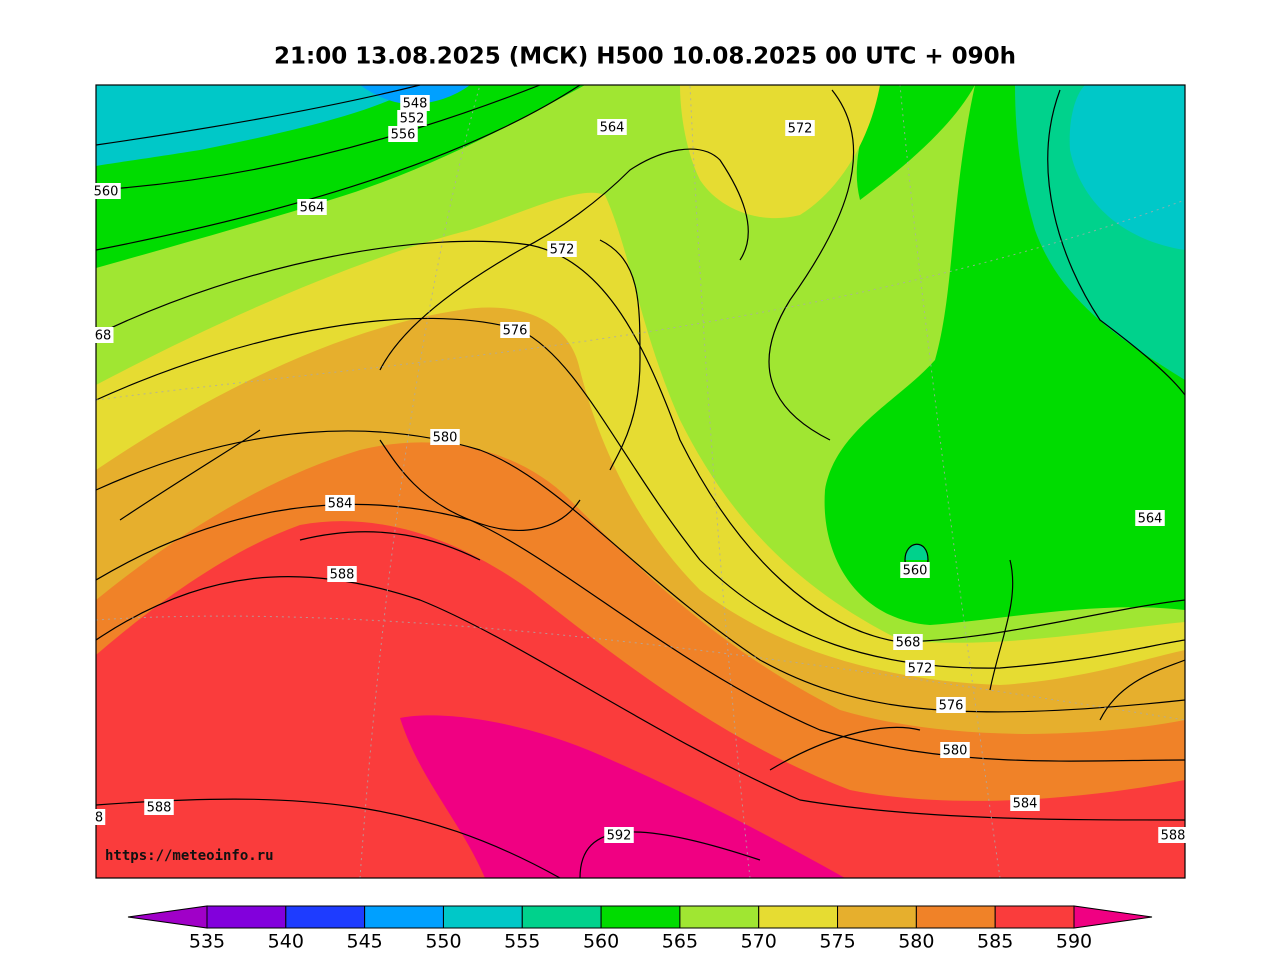 The height and width of the screenshot is (967, 1281). I want to click on watermark: https://meteoinfo.ru, so click(189, 856).